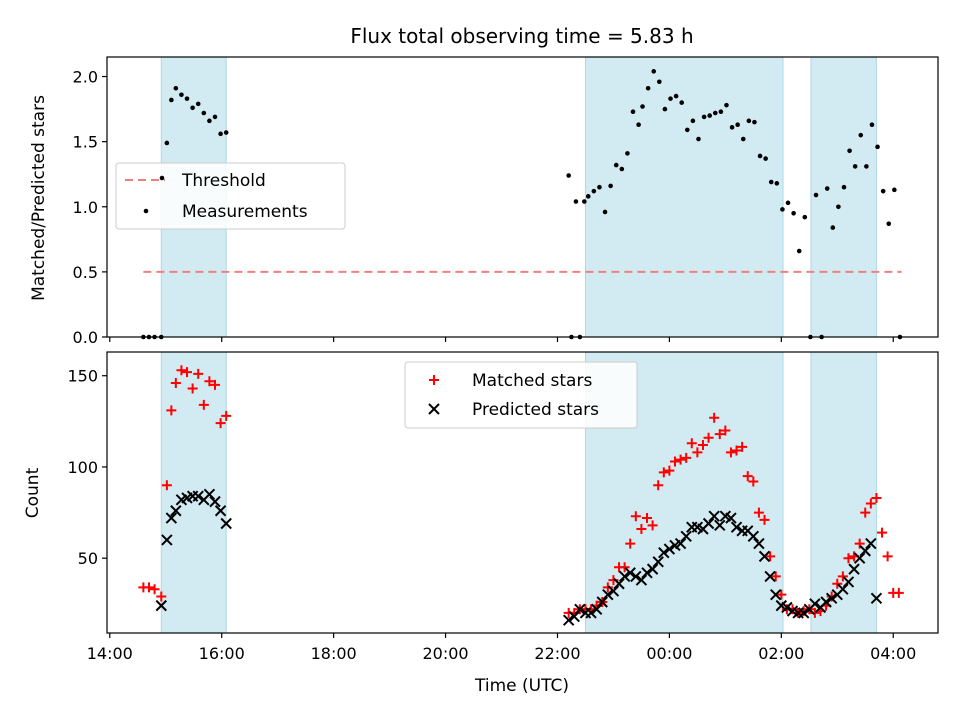 Image resolution: width=960 pixels, height=720 pixels. Describe the element at coordinates (88, 558) in the screenshot. I see `y-tick-label: 50` at that location.